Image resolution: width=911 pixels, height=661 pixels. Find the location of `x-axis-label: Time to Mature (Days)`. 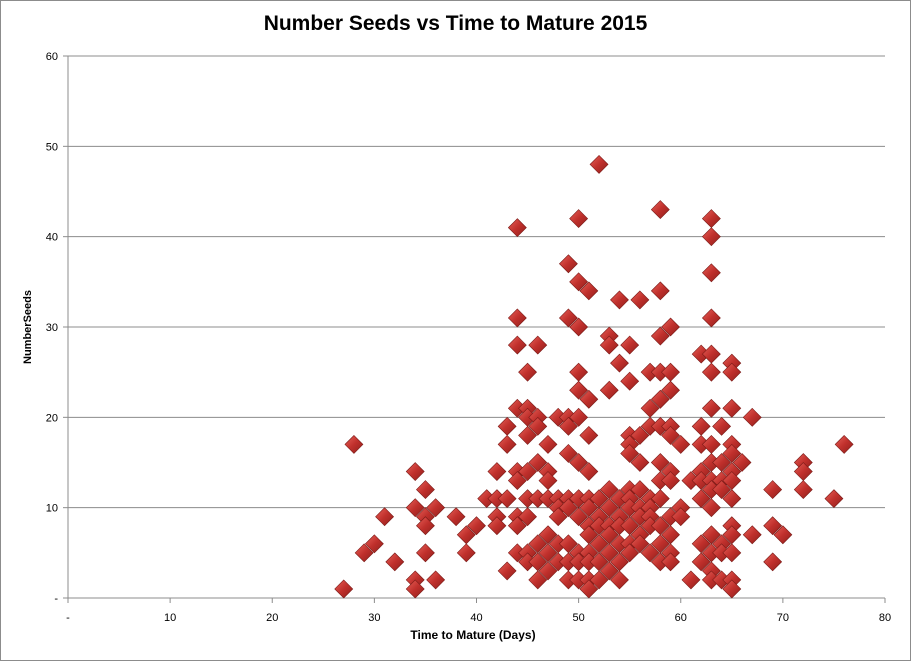

x-axis-label: Time to Mature (Days) is located at coordinates (473, 635).